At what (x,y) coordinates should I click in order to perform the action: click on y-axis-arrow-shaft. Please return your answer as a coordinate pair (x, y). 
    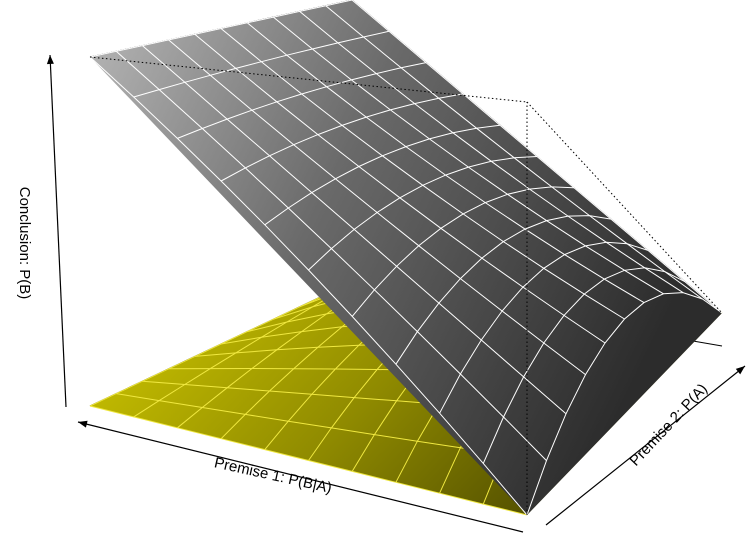
    Looking at the image, I should click on (645, 445).